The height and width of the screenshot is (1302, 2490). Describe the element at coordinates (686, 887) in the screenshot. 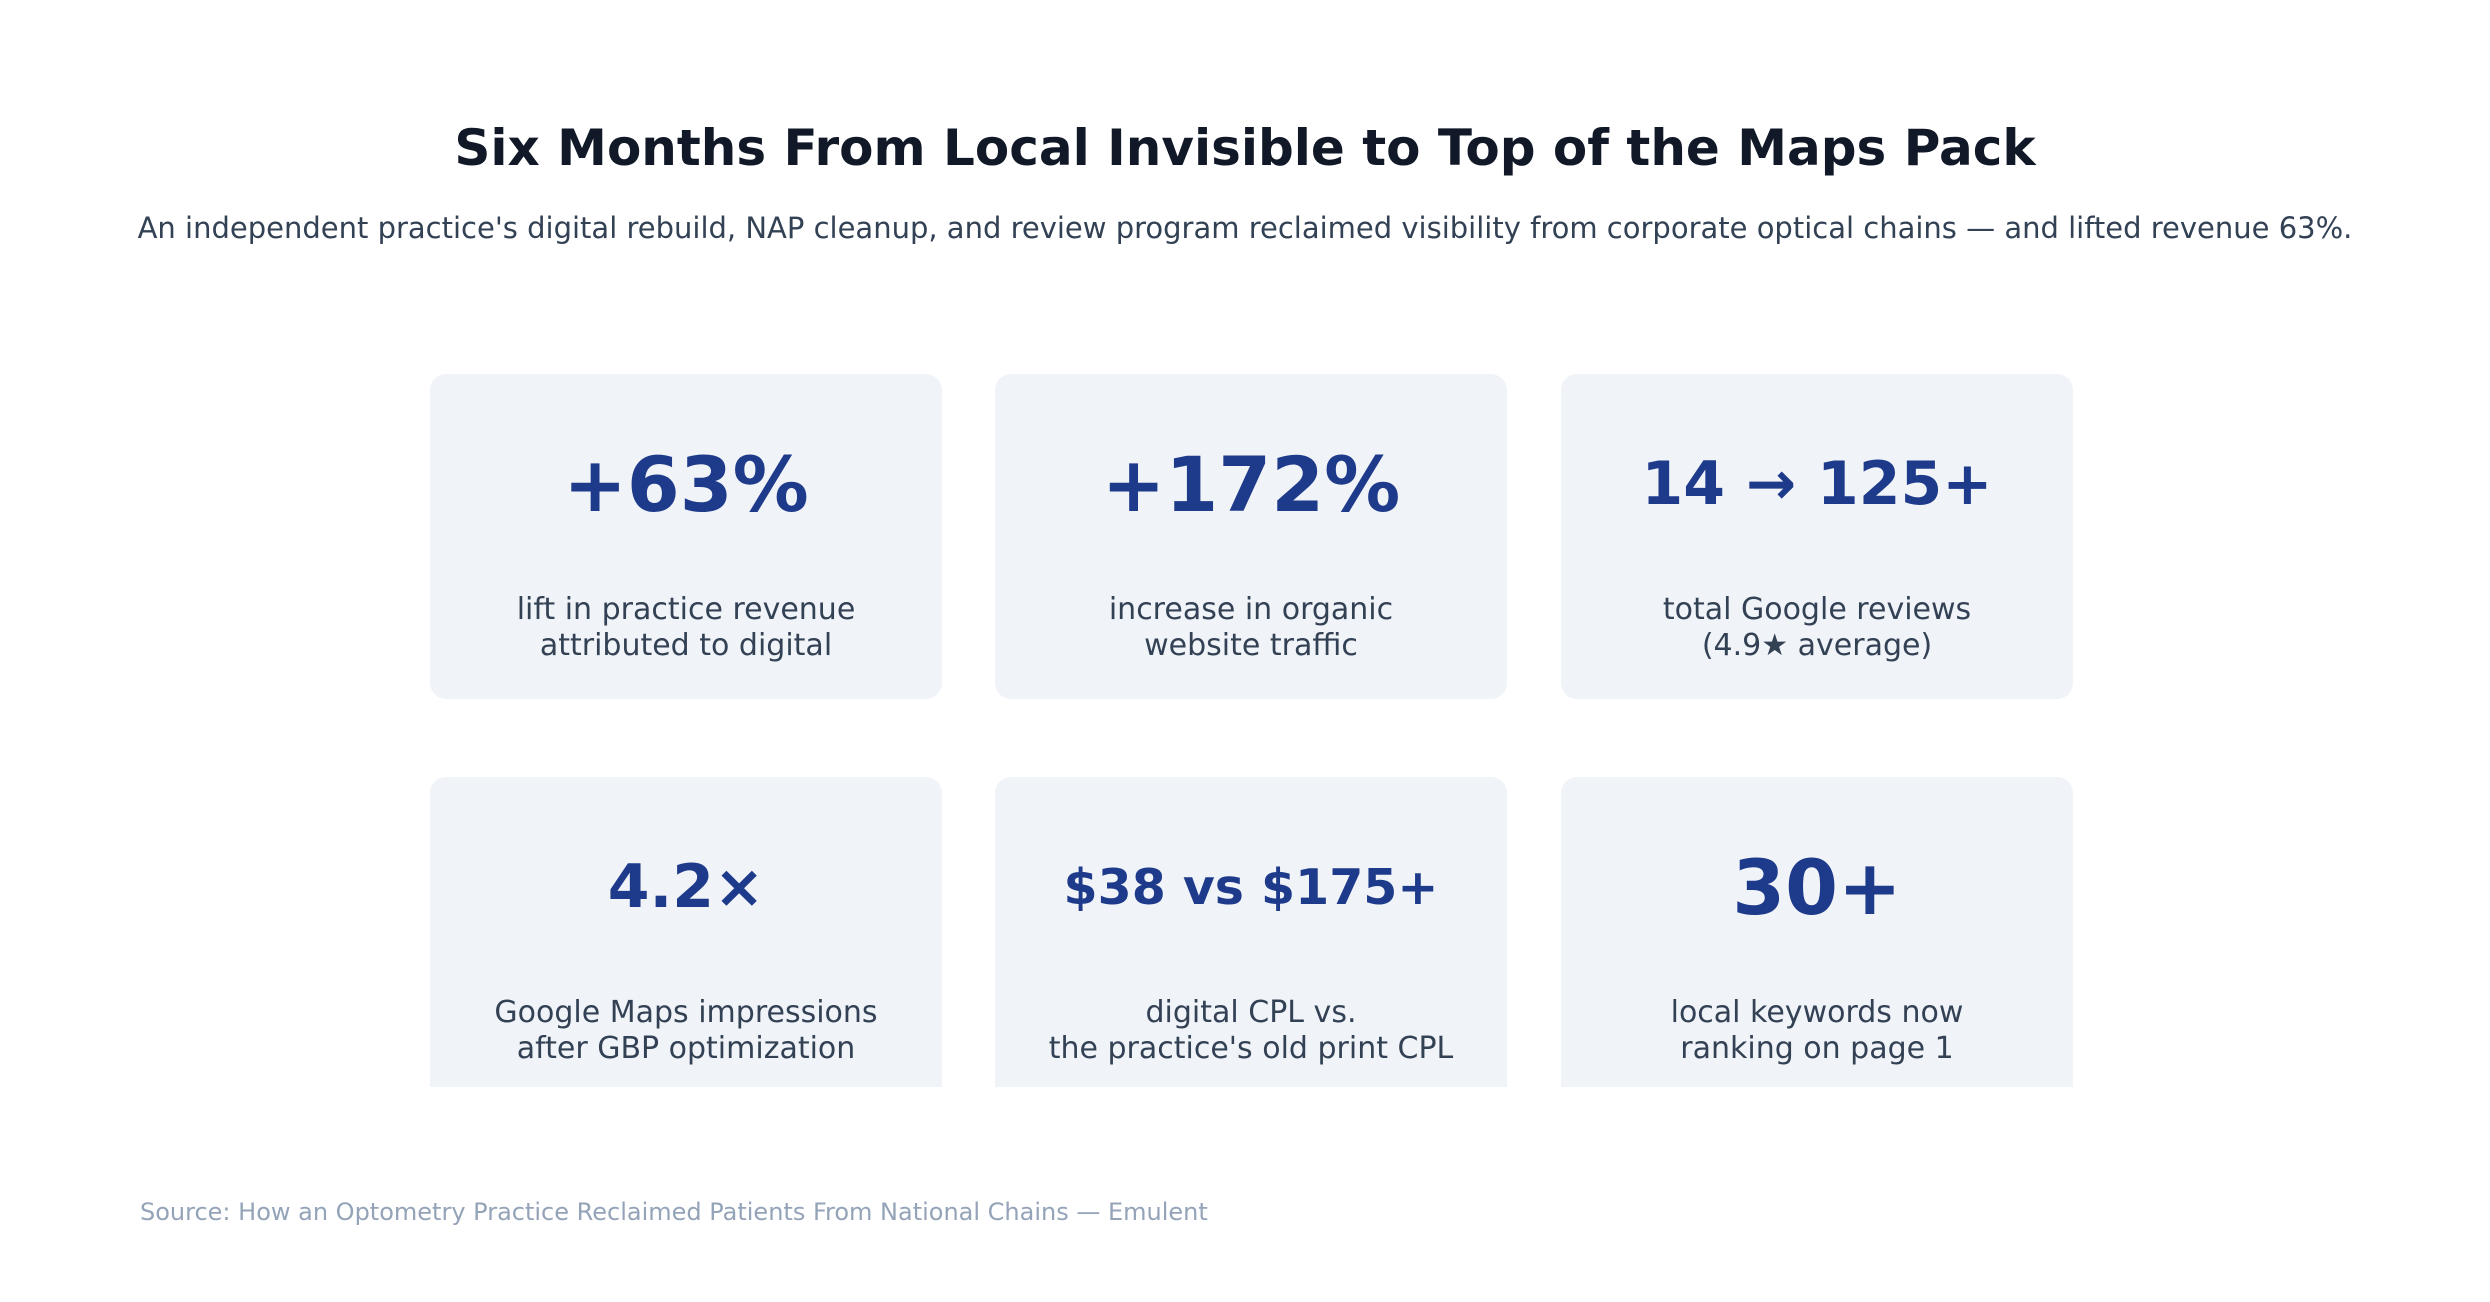

I see `stat-value: 4.2×` at that location.